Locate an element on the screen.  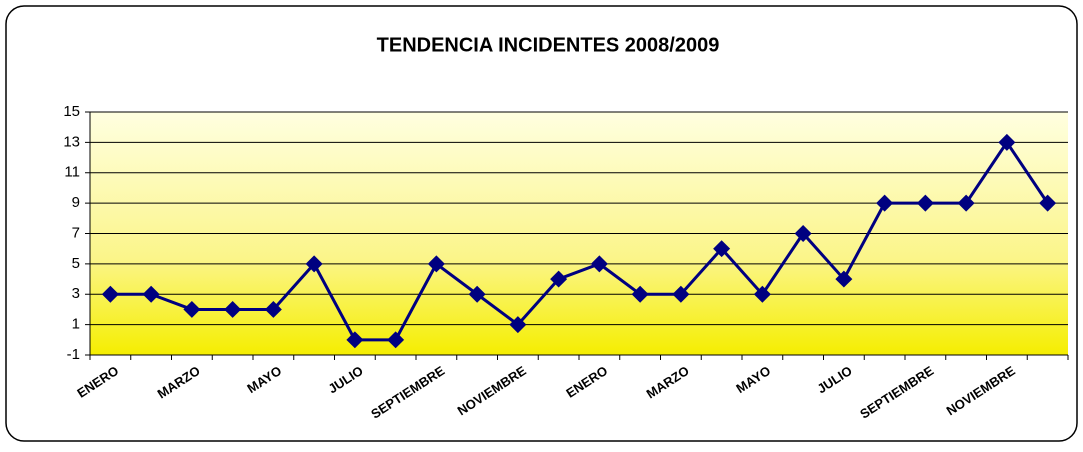
y-tick-label: 9 is located at coordinates (76, 202).